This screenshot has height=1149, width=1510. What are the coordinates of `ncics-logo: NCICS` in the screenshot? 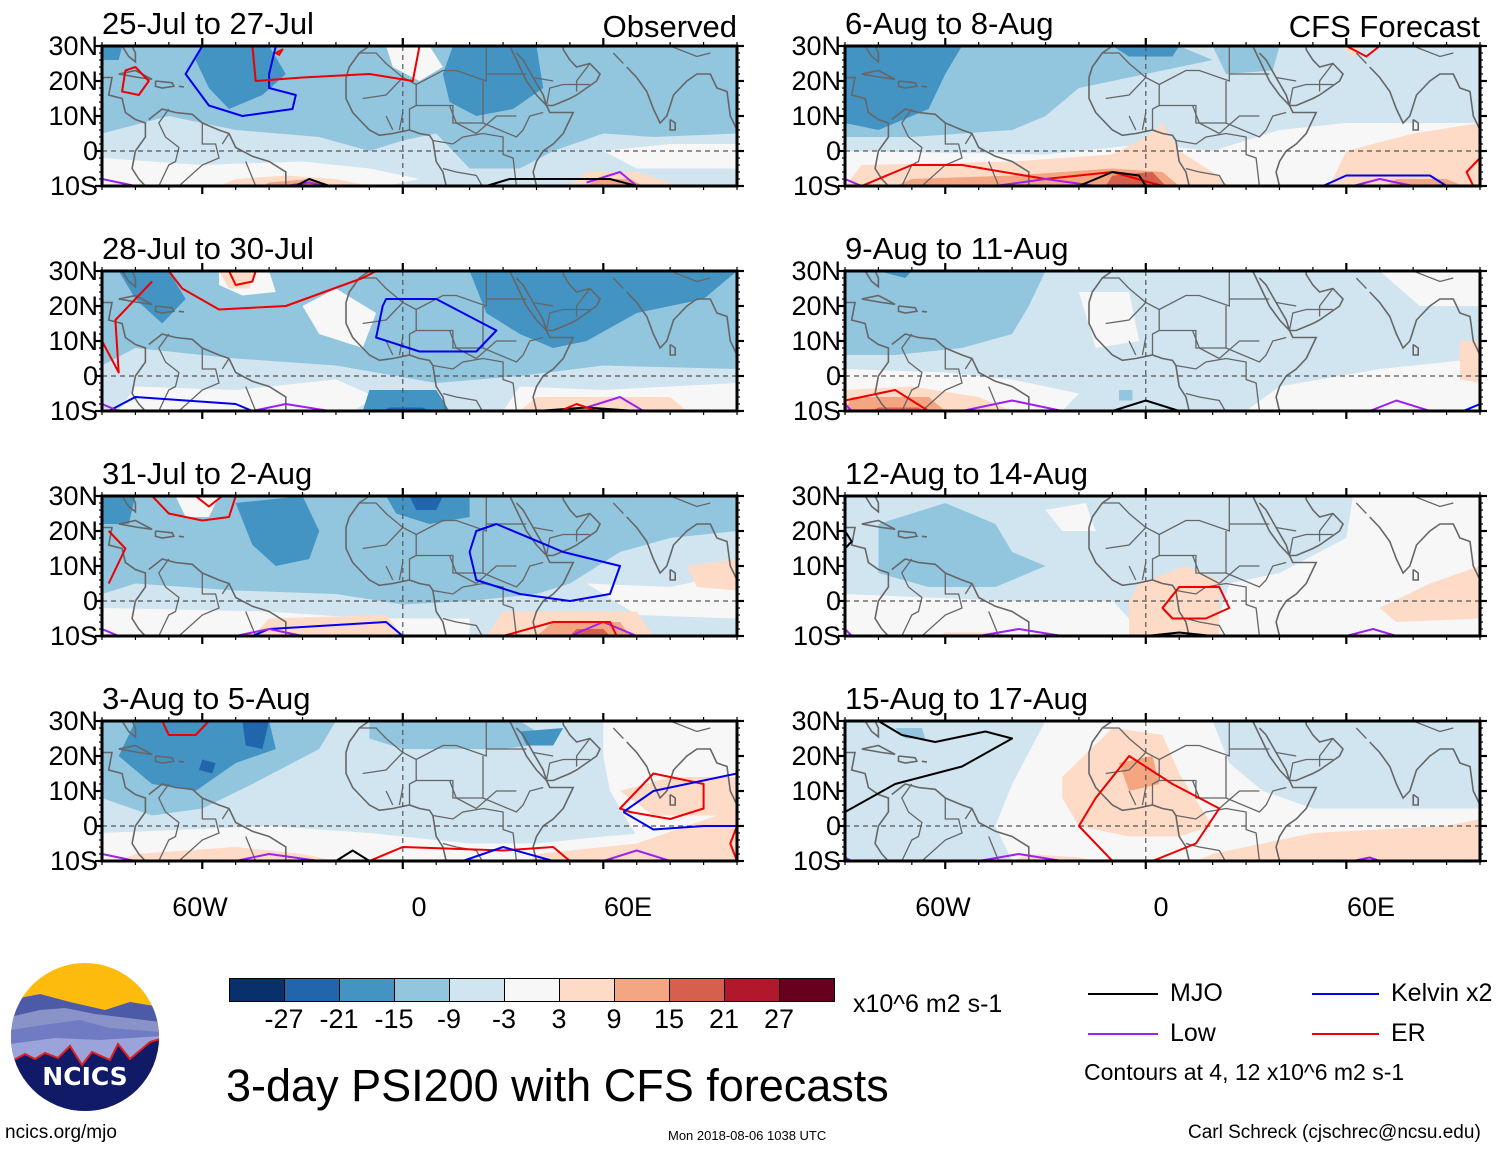 It's located at (85, 1037).